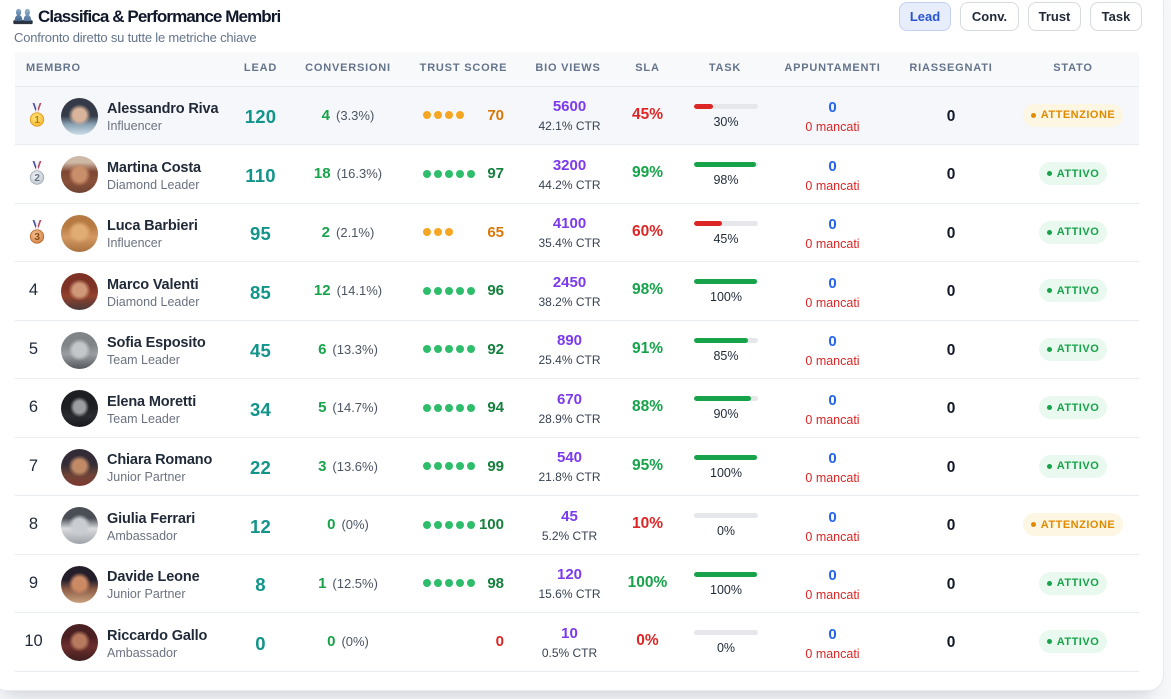 This screenshot has height=699, width=1171. I want to click on svg-text: 1, so click(37, 120).